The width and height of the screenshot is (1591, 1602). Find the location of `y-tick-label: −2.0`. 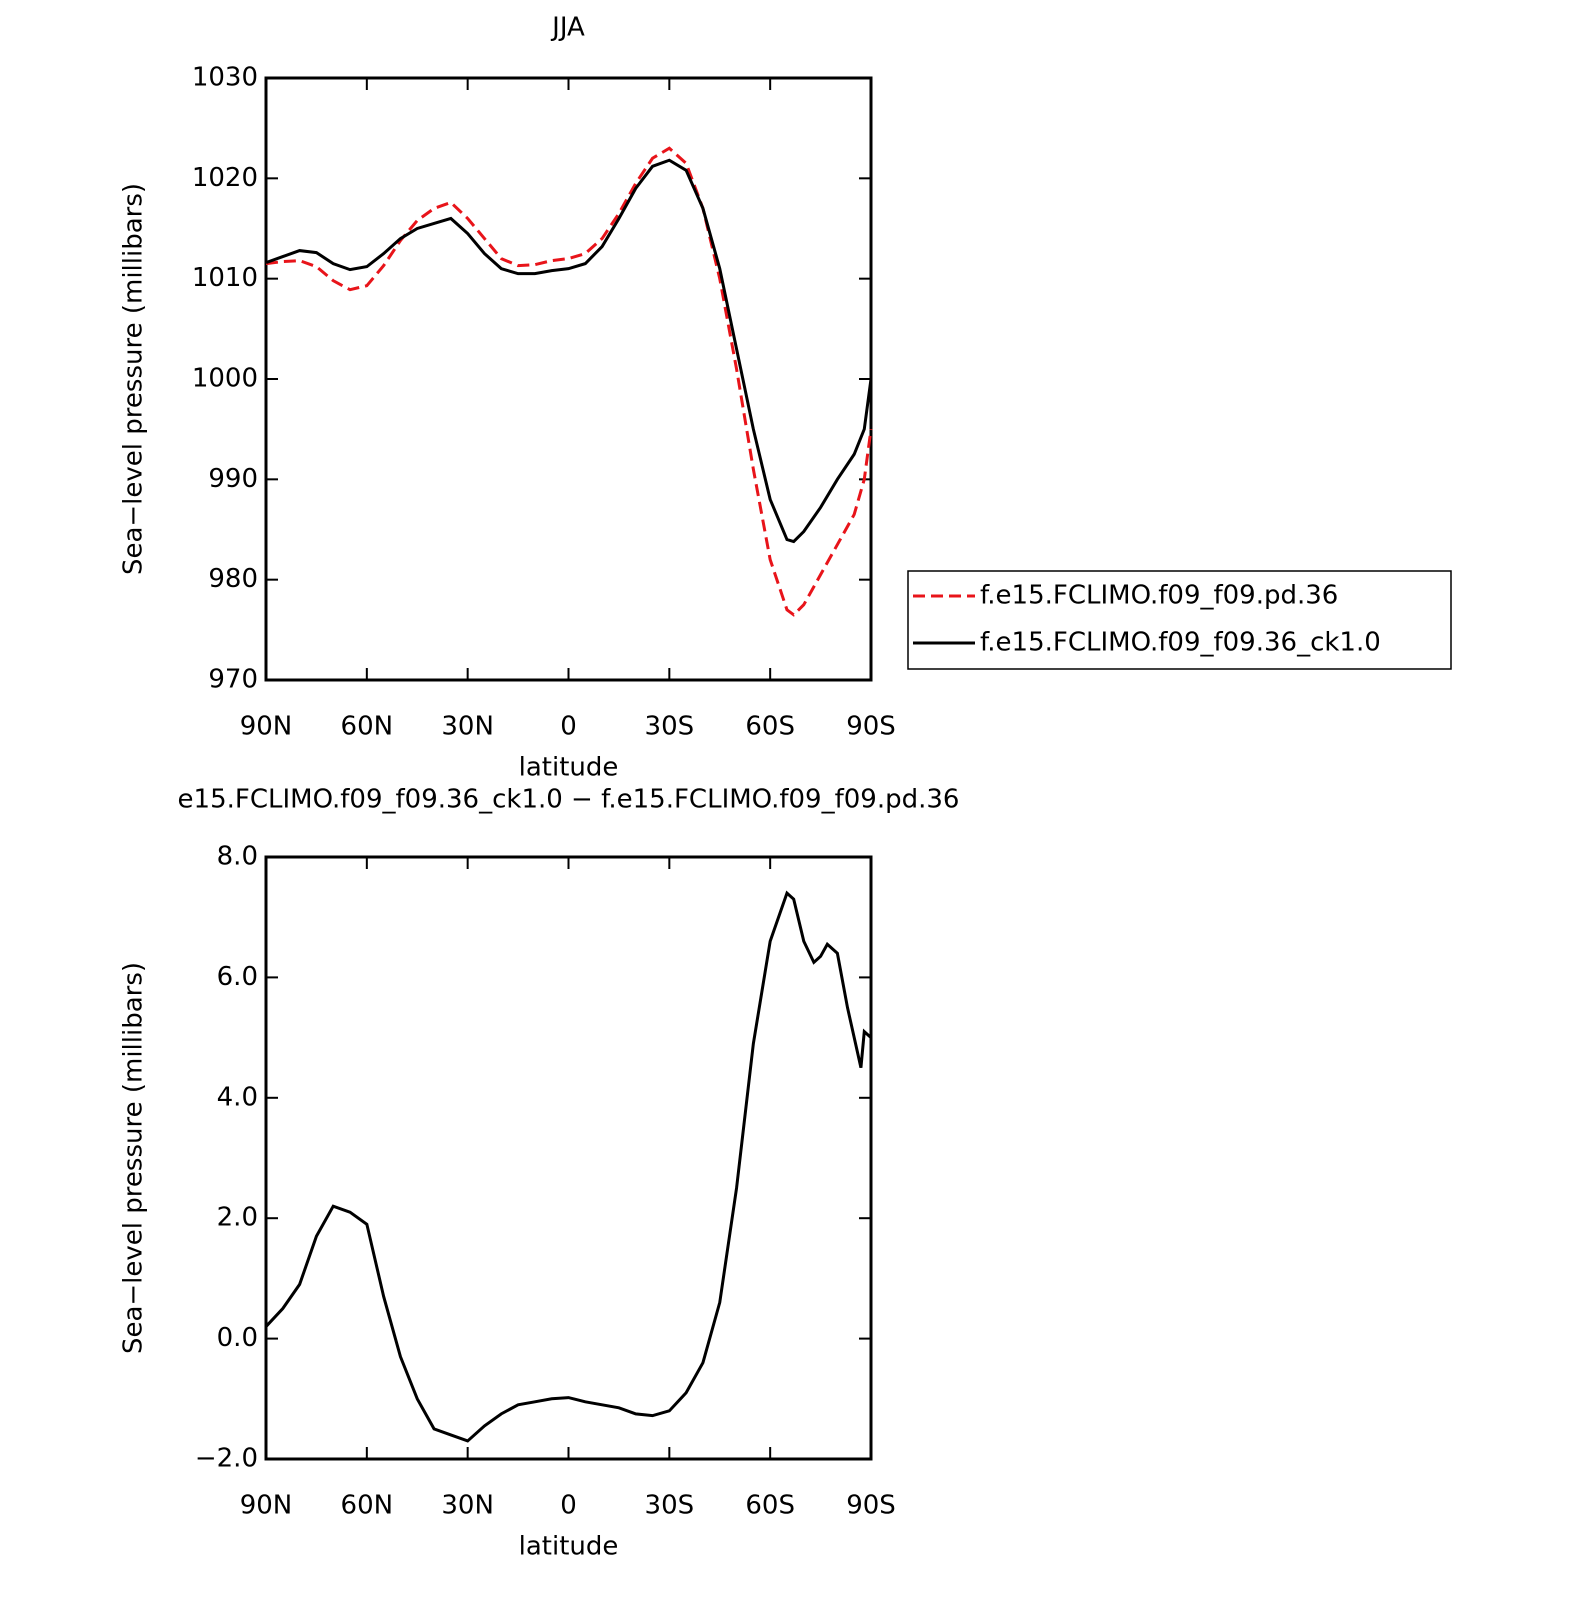

y-tick-label: −2.0 is located at coordinates (226, 1459).